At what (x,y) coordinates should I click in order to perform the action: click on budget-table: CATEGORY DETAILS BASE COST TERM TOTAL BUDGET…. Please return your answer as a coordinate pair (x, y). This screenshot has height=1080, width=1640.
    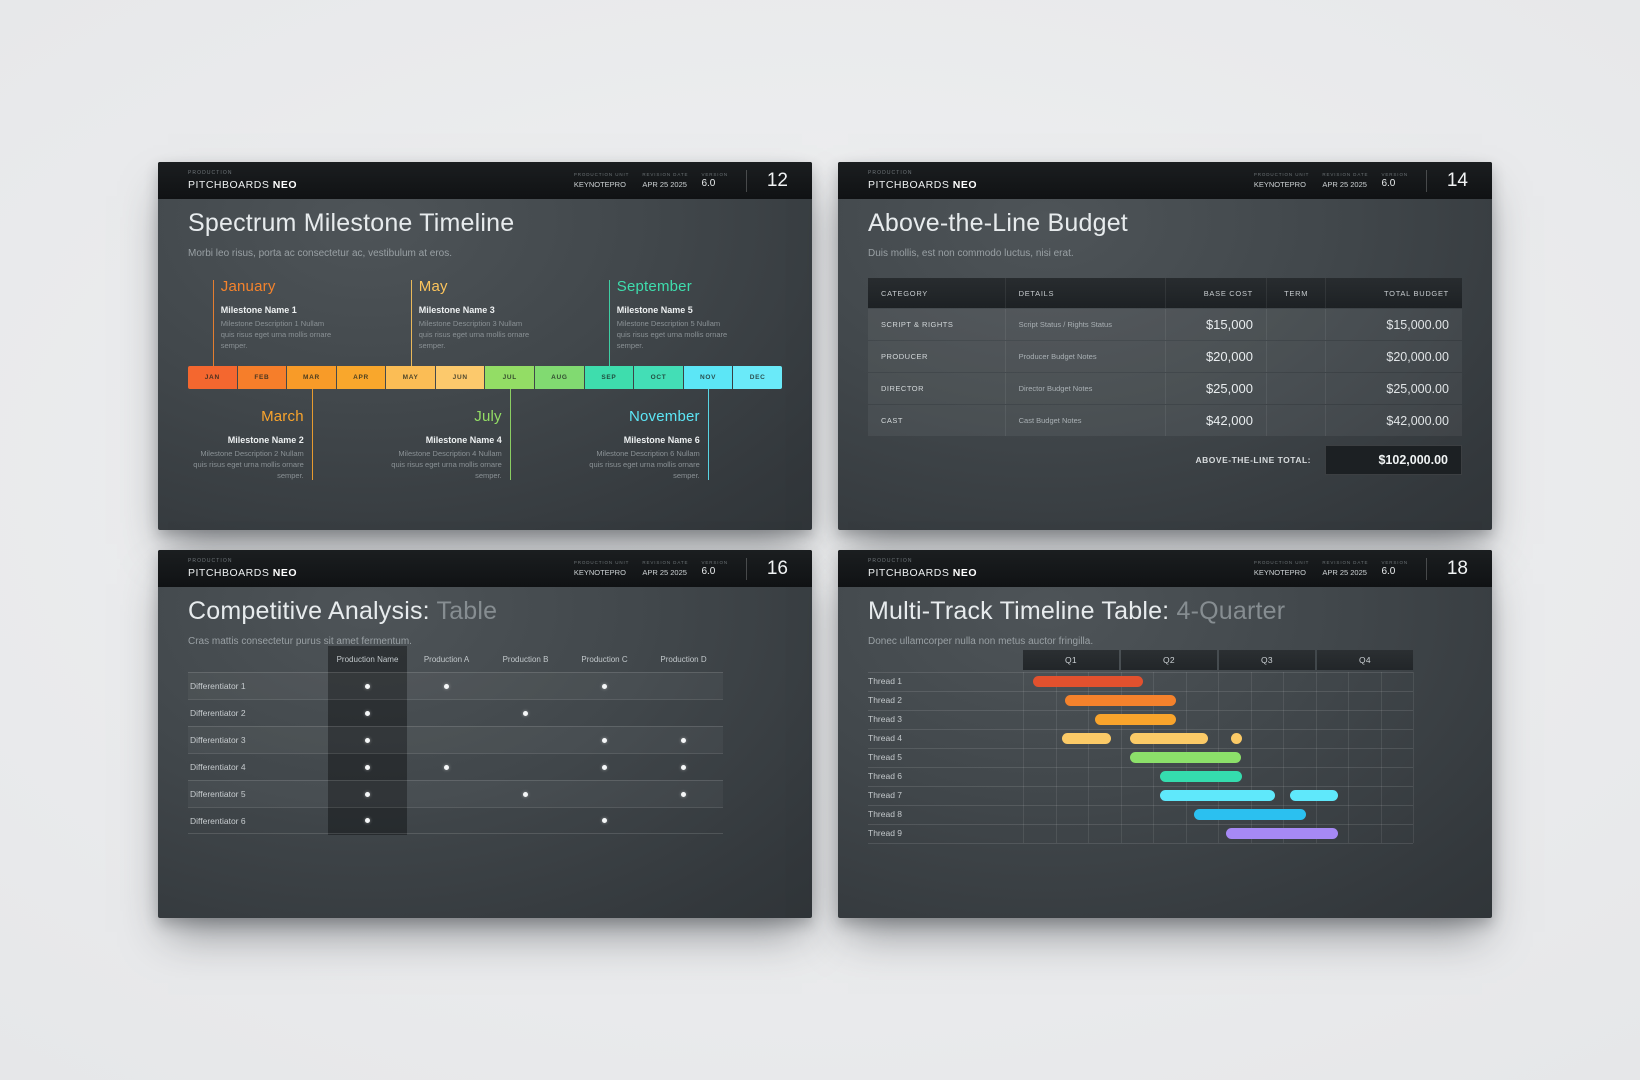
    Looking at the image, I should click on (1165, 376).